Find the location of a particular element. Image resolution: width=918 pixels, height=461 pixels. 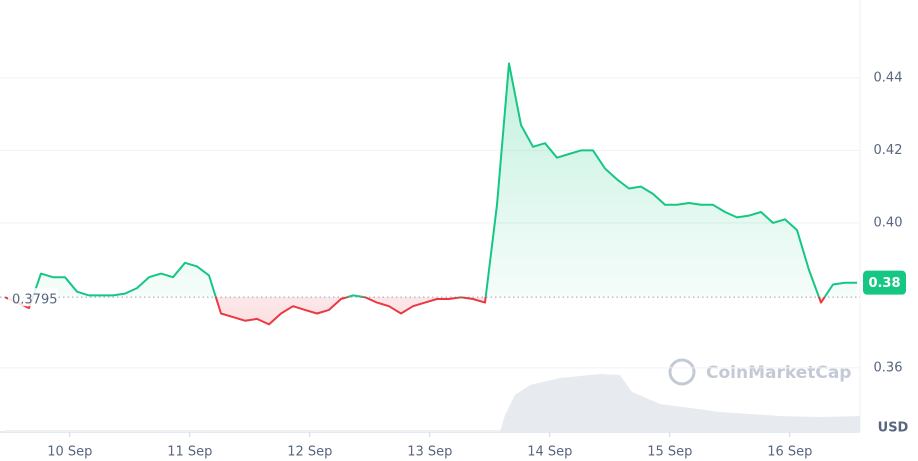

y-tick-label: 0.36 is located at coordinates (888, 367).